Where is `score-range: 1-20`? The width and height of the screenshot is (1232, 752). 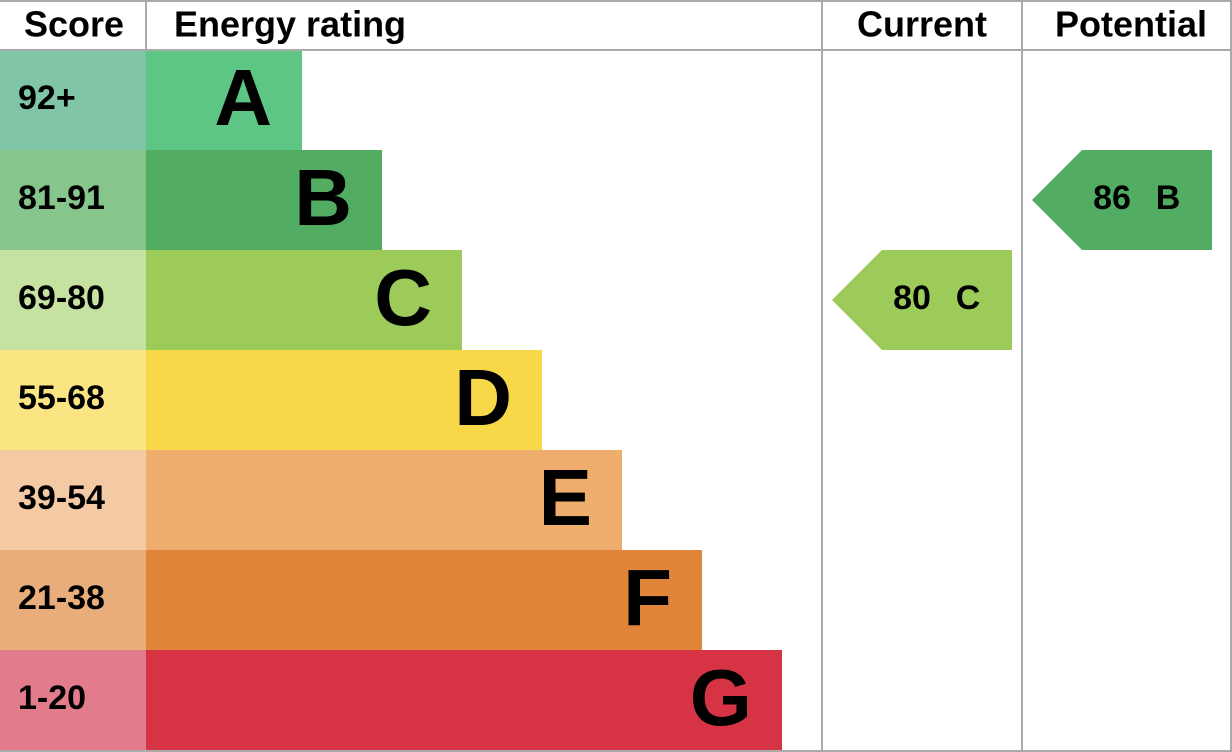
score-range: 1-20 is located at coordinates (52, 698).